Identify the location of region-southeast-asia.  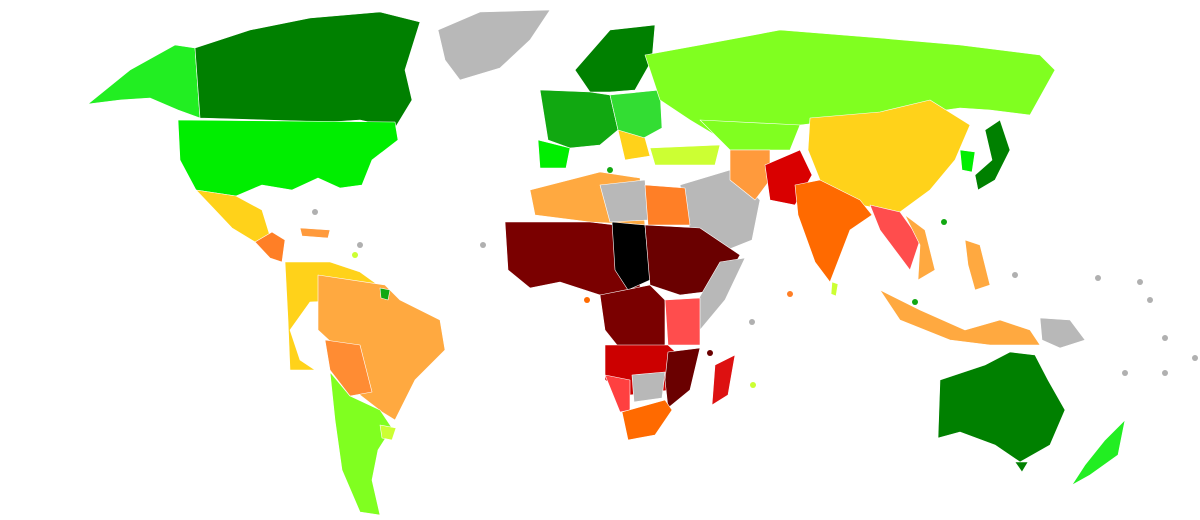
(895, 237).